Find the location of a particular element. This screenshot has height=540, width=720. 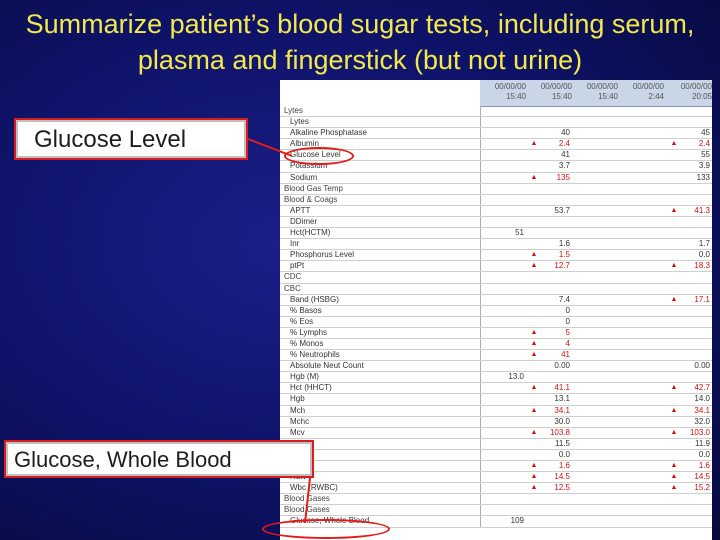

table-row: APTT 53.7 ▲ 41.3 is located at coordinates (496, 211).